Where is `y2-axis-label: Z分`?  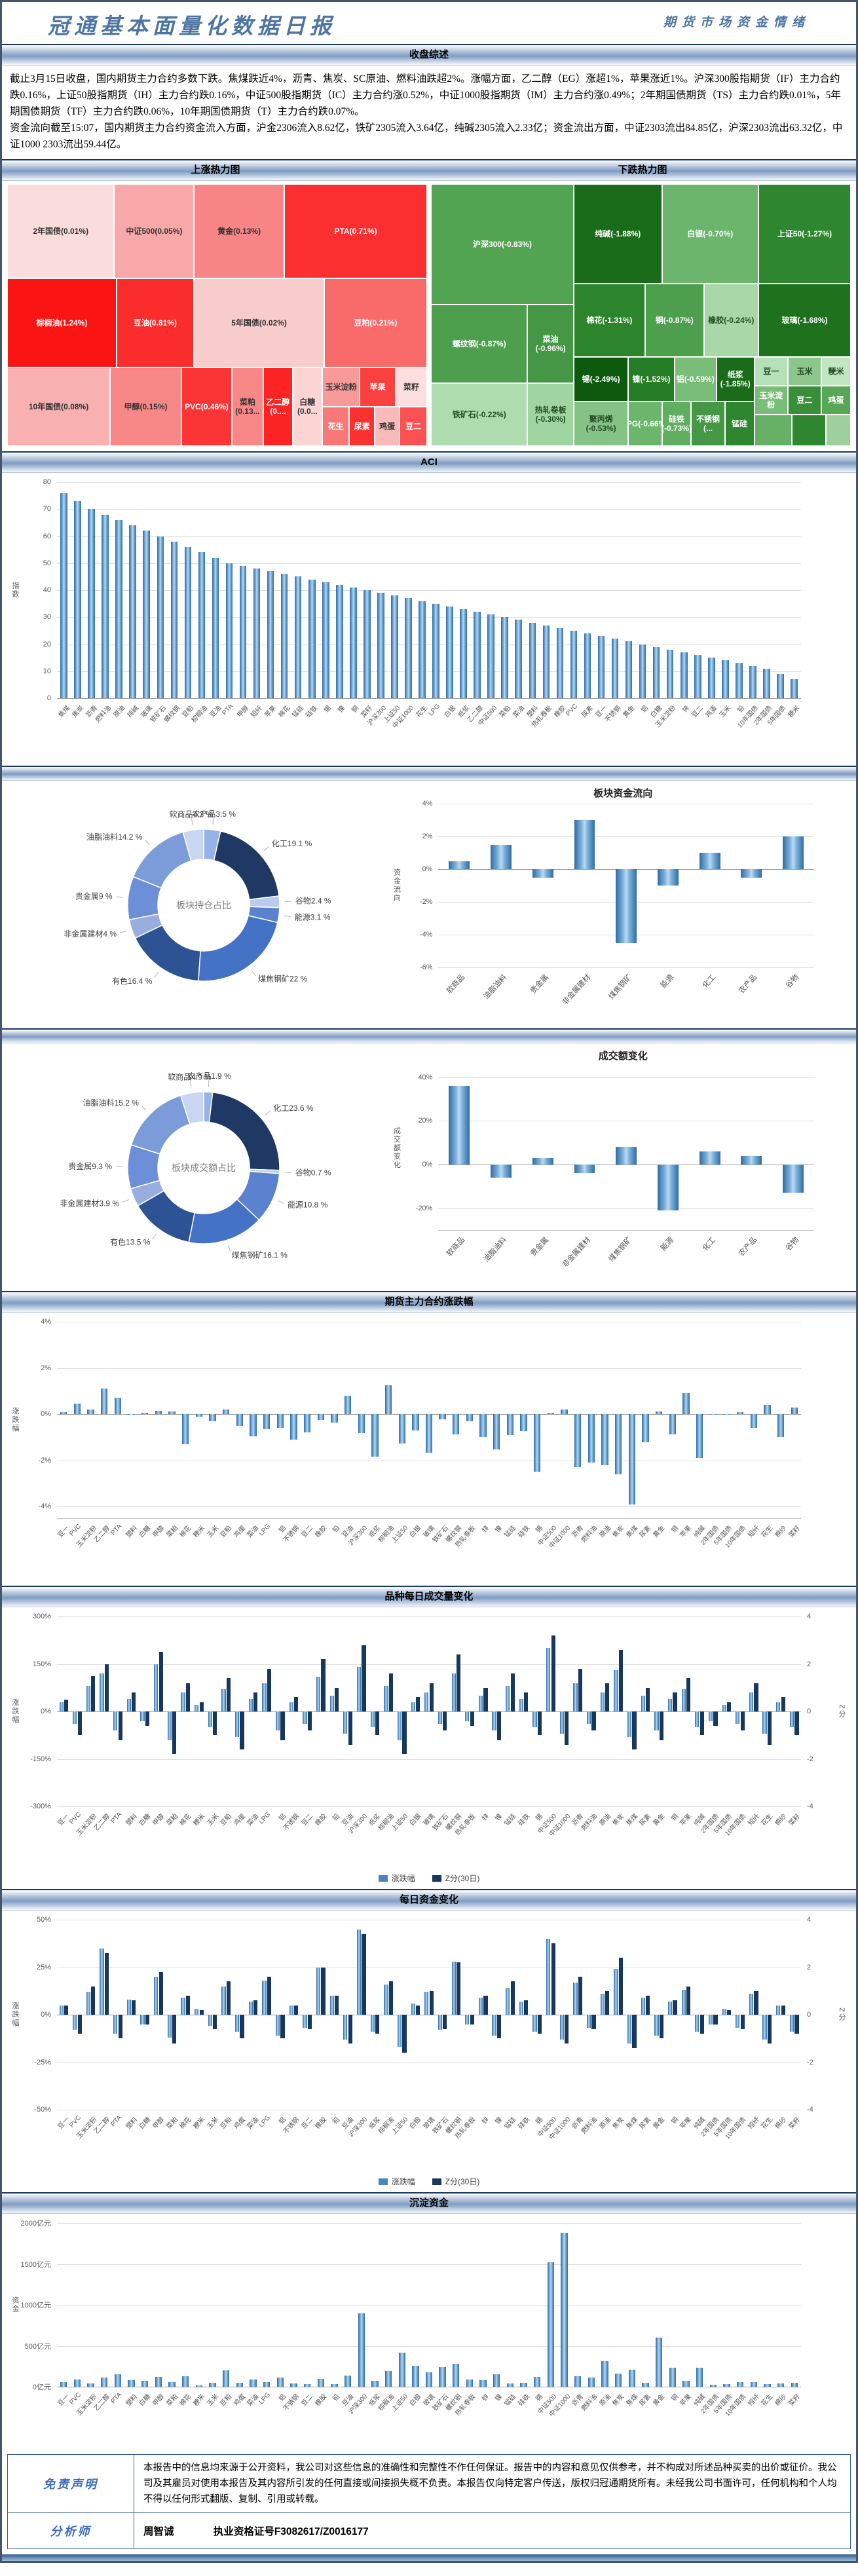 y2-axis-label: Z分 is located at coordinates (842, 1711).